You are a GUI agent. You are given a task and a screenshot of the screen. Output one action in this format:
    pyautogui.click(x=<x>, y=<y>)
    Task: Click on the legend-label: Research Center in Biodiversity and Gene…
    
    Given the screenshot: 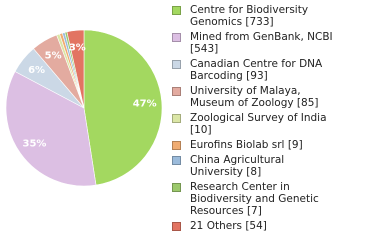 What is the action you would take?
    pyautogui.click(x=254, y=199)
    